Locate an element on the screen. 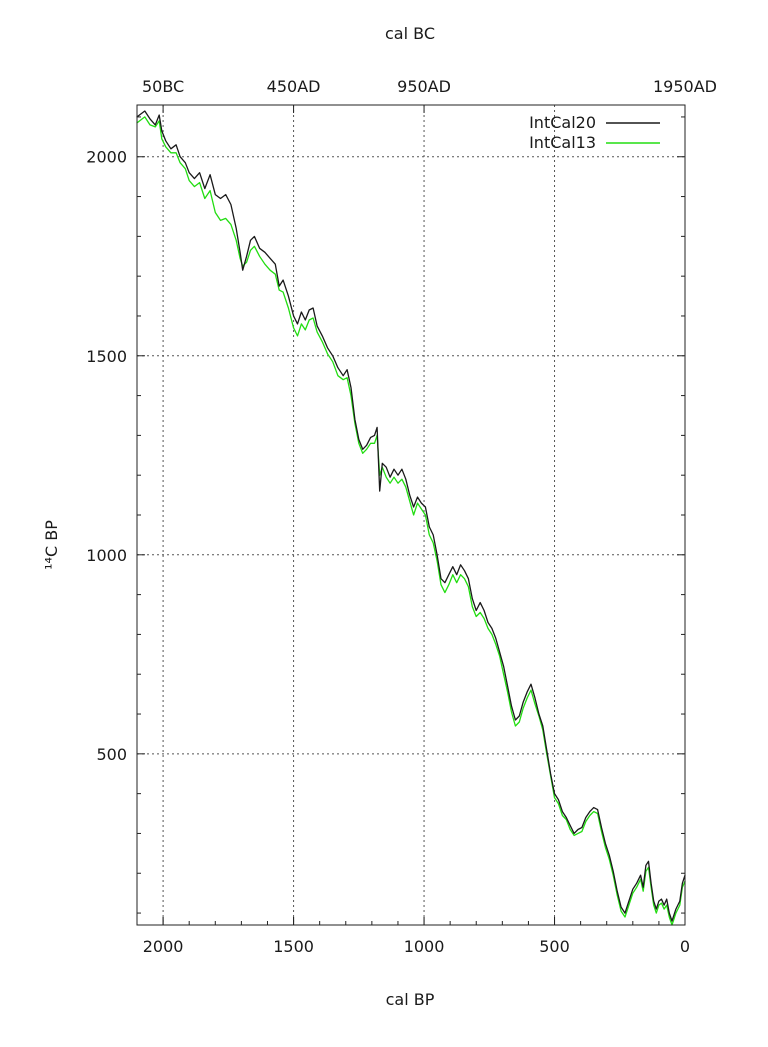  y-tick-label: 500 is located at coordinates (111, 754).